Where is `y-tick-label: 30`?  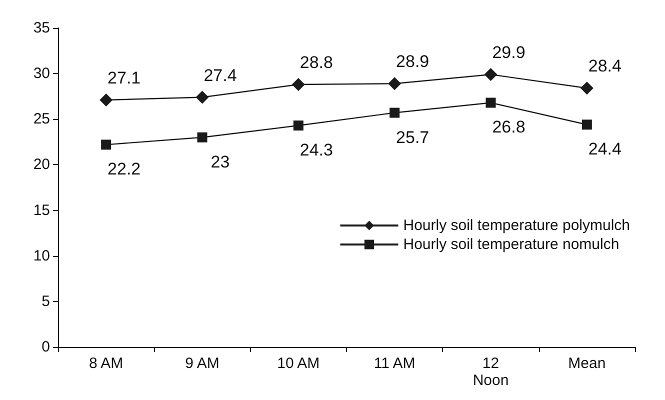 y-tick-label: 30 is located at coordinates (41, 73).